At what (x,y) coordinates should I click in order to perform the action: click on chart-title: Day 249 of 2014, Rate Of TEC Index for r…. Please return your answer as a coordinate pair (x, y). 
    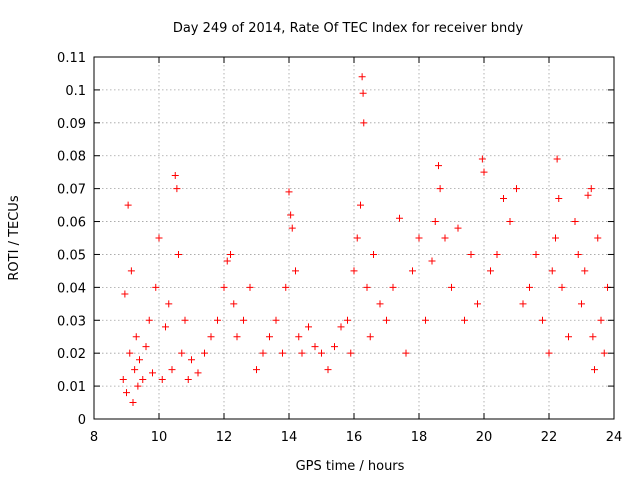
    Looking at the image, I should click on (348, 28).